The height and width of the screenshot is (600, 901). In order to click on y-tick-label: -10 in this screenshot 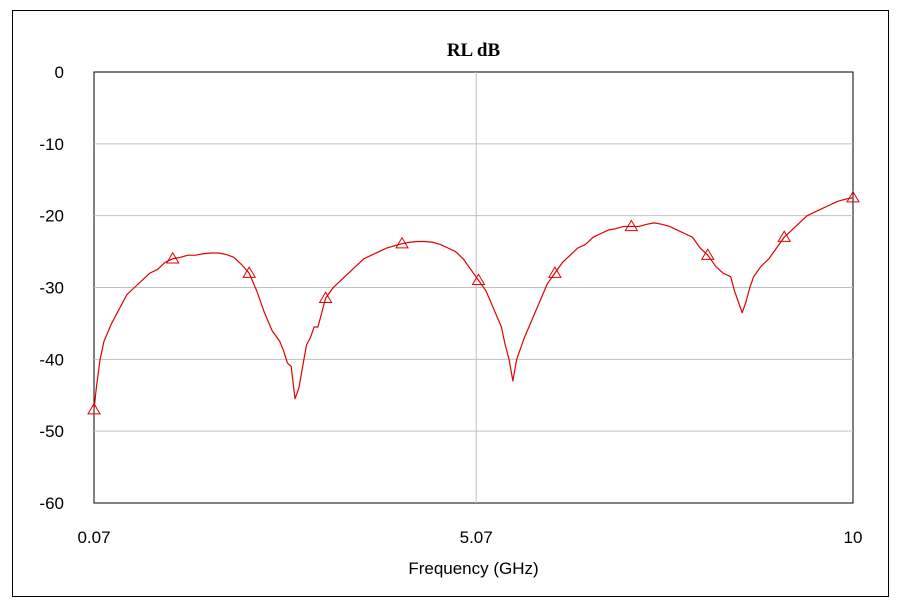, I will do `click(51, 144)`.